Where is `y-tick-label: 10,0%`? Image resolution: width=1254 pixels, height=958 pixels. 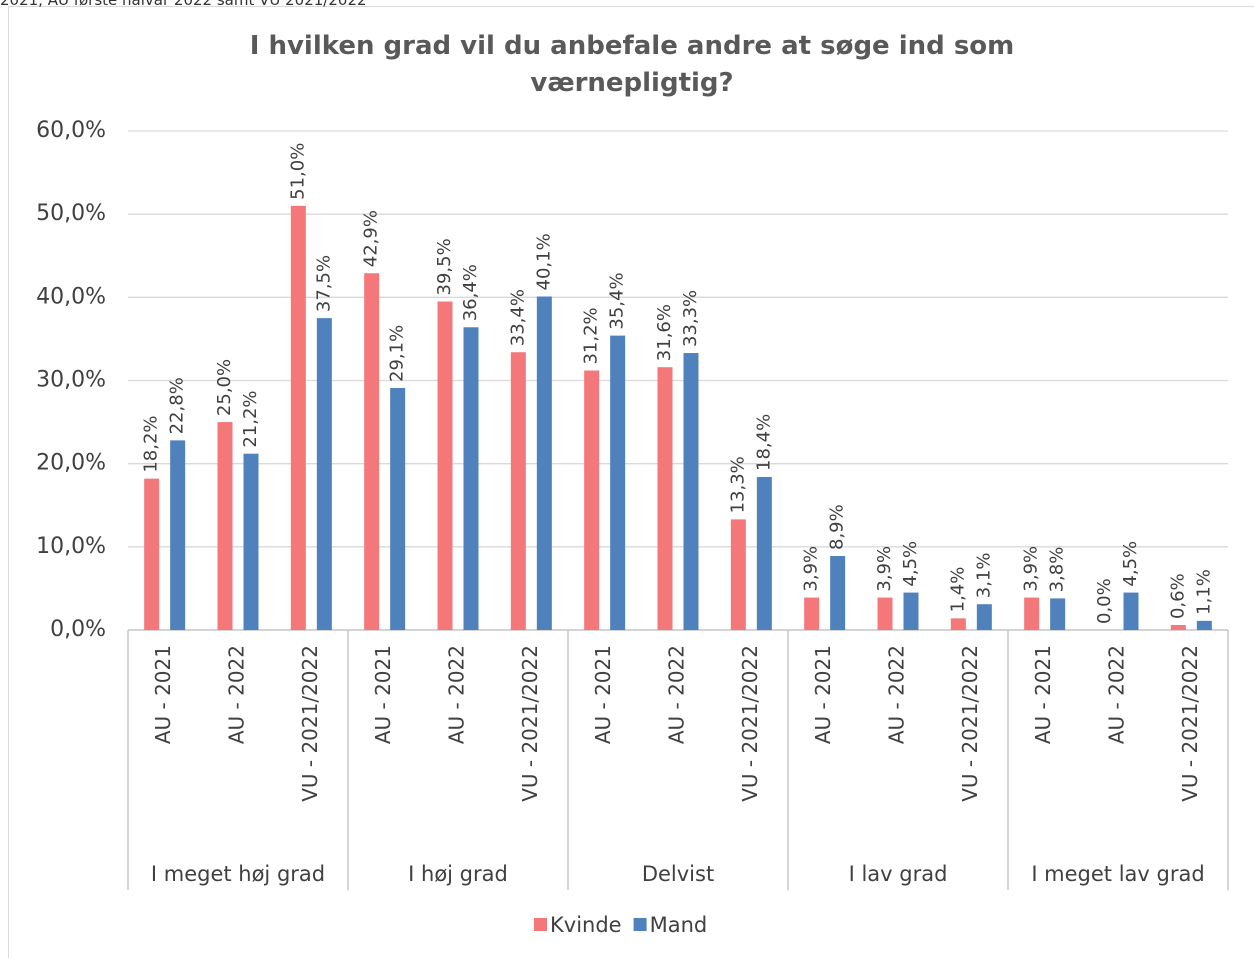 y-tick-label: 10,0% is located at coordinates (71, 546).